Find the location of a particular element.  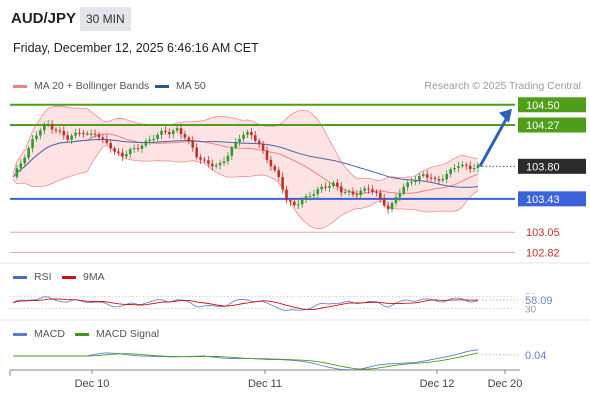

last-price-tag is located at coordinates (552, 166).